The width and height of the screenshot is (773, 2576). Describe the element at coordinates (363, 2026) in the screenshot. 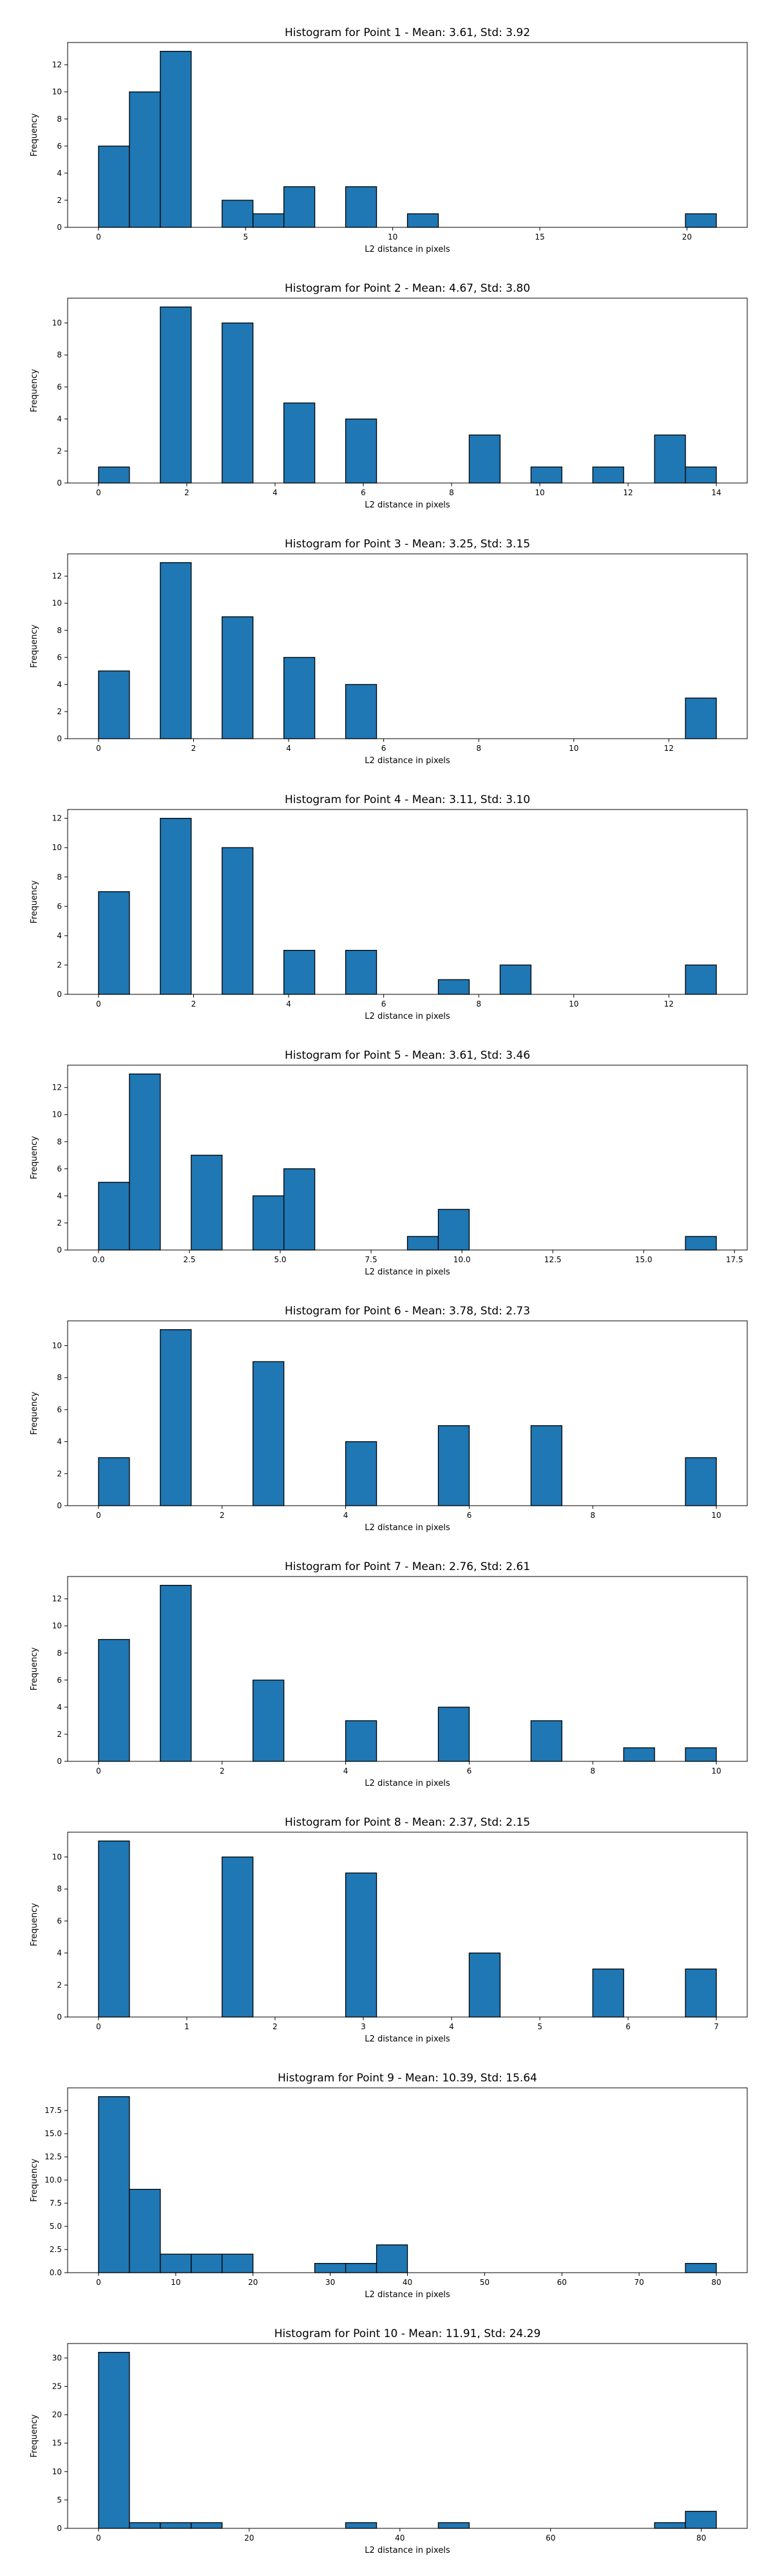

I see `x-tick-label: 3` at that location.